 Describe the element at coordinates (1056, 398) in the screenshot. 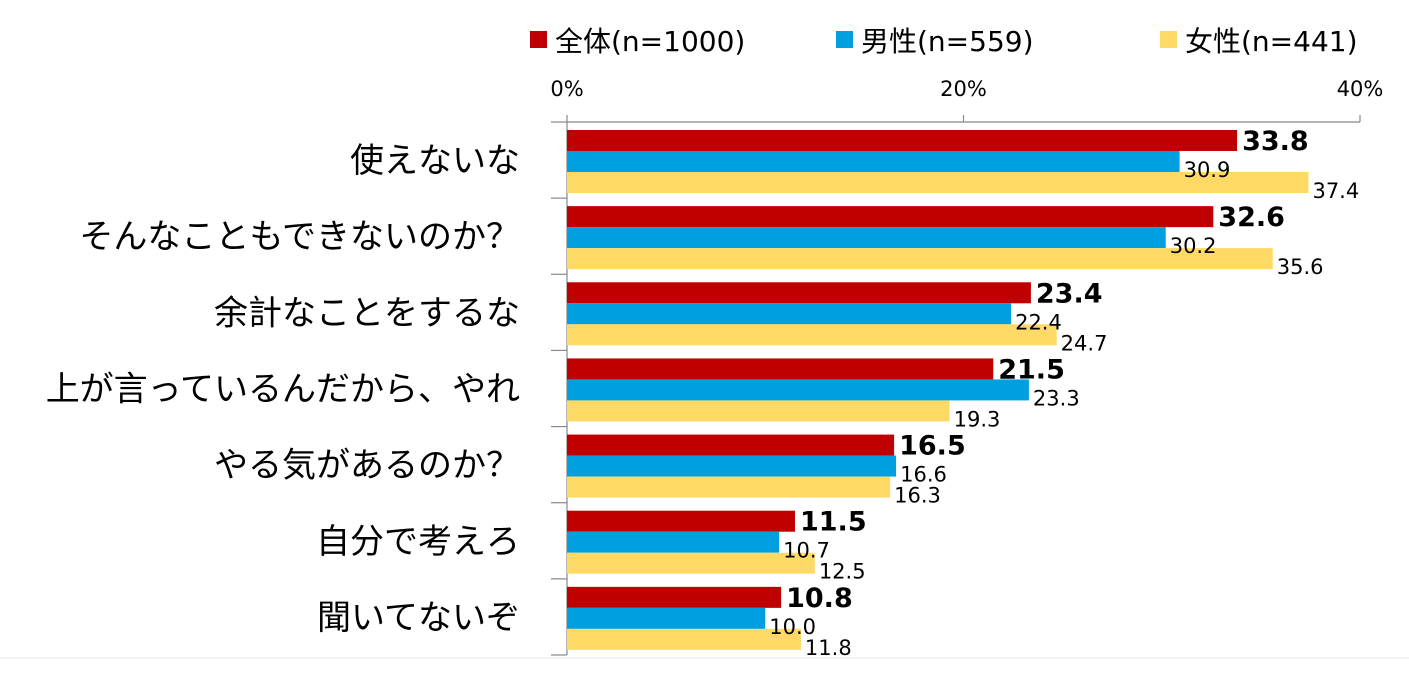

I see `data-label: 23.3` at that location.